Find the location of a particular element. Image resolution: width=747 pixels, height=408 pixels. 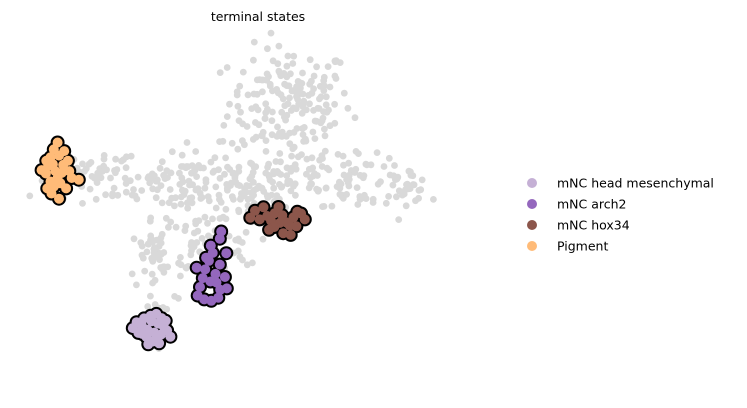

legend-label: mNC head mesenchymal is located at coordinates (635, 183).